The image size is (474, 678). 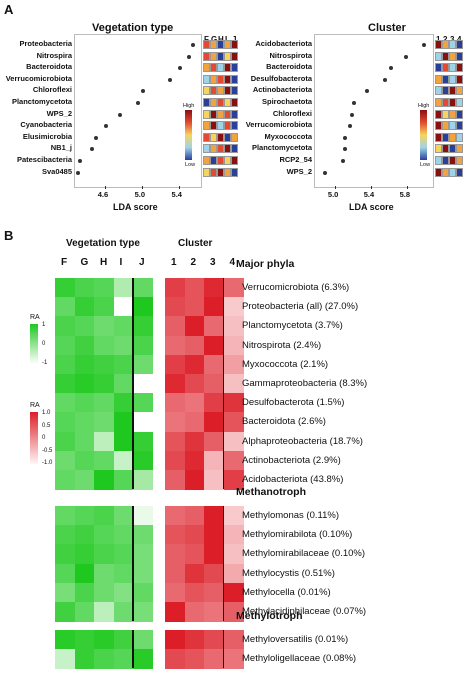 What do you see at coordinates (333, 194) in the screenshot?
I see `lda-x-tick-label: 5.0` at bounding box center [333, 194].